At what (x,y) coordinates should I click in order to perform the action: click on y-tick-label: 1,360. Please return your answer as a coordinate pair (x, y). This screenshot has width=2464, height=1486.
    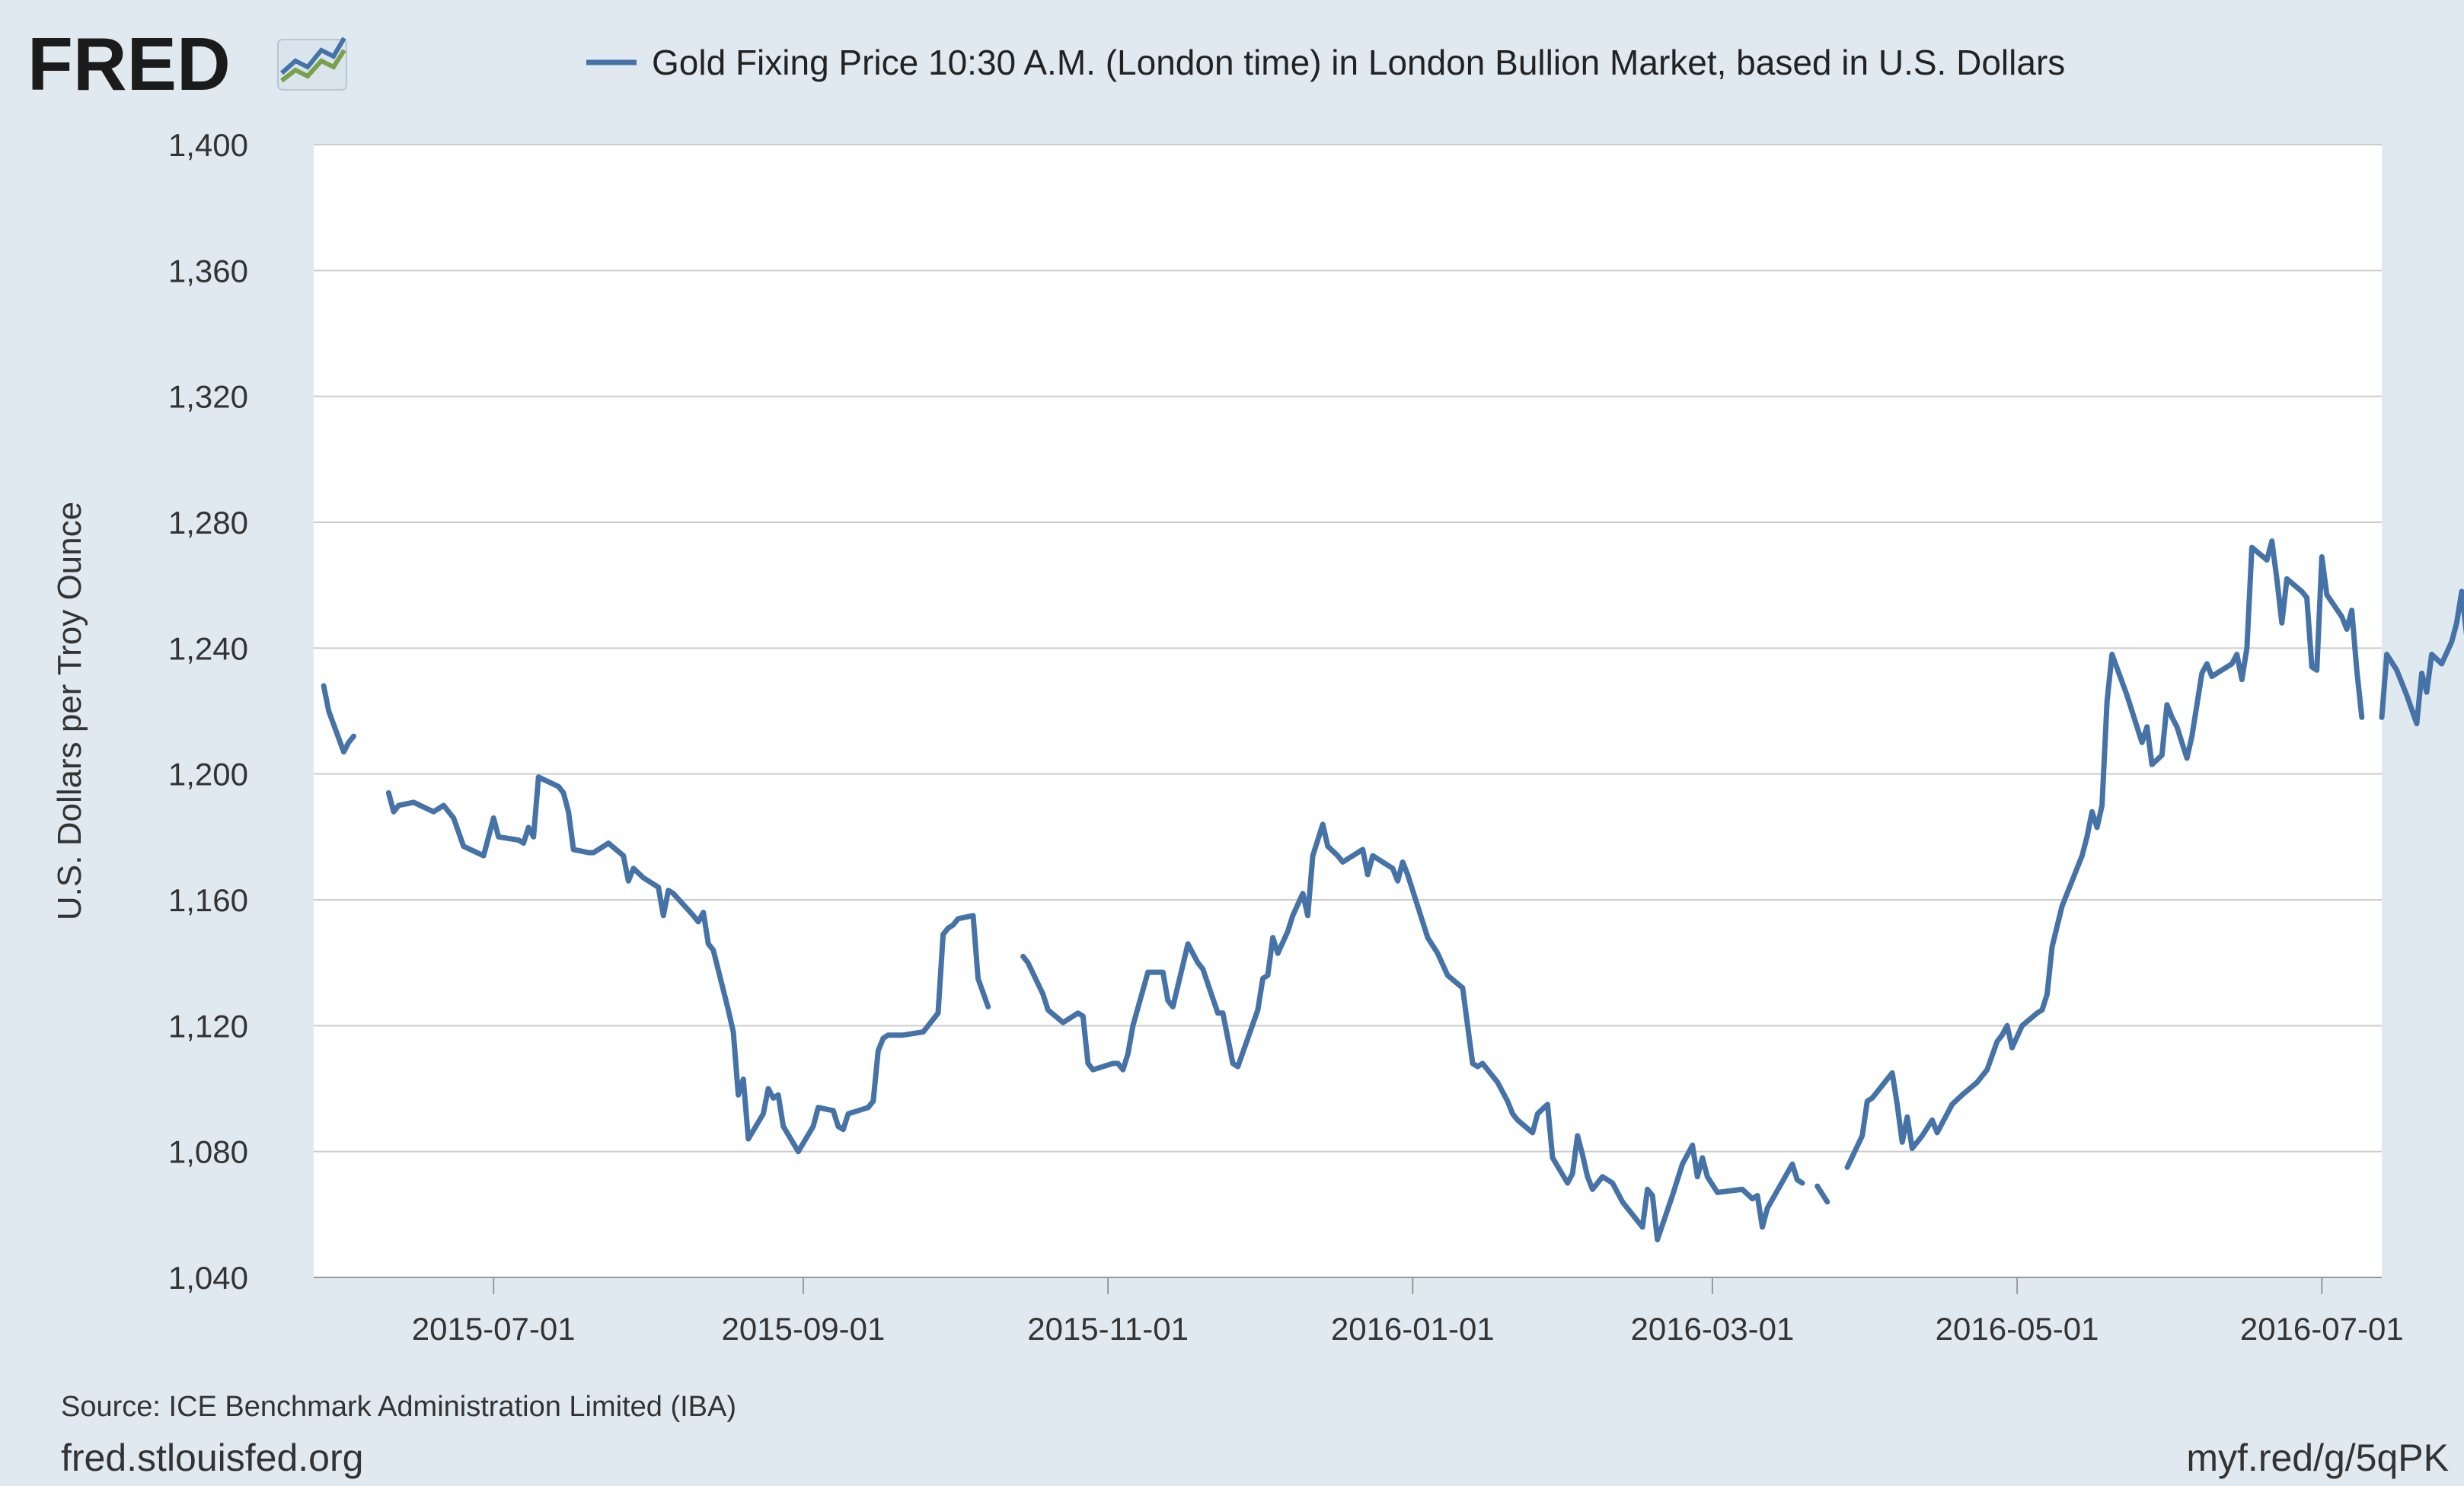
    Looking at the image, I should click on (208, 271).